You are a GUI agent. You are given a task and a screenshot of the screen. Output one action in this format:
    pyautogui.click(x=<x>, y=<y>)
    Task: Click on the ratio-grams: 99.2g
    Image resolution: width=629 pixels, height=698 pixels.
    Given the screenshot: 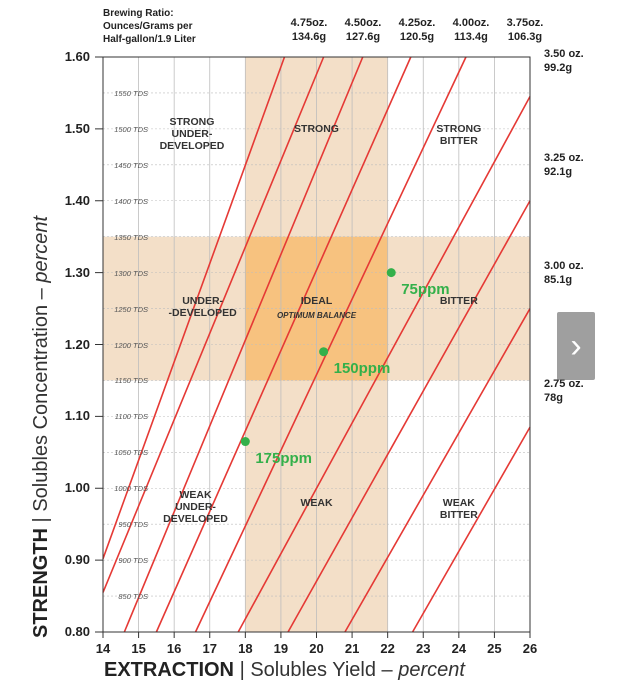 What is the action you would take?
    pyautogui.click(x=558, y=67)
    